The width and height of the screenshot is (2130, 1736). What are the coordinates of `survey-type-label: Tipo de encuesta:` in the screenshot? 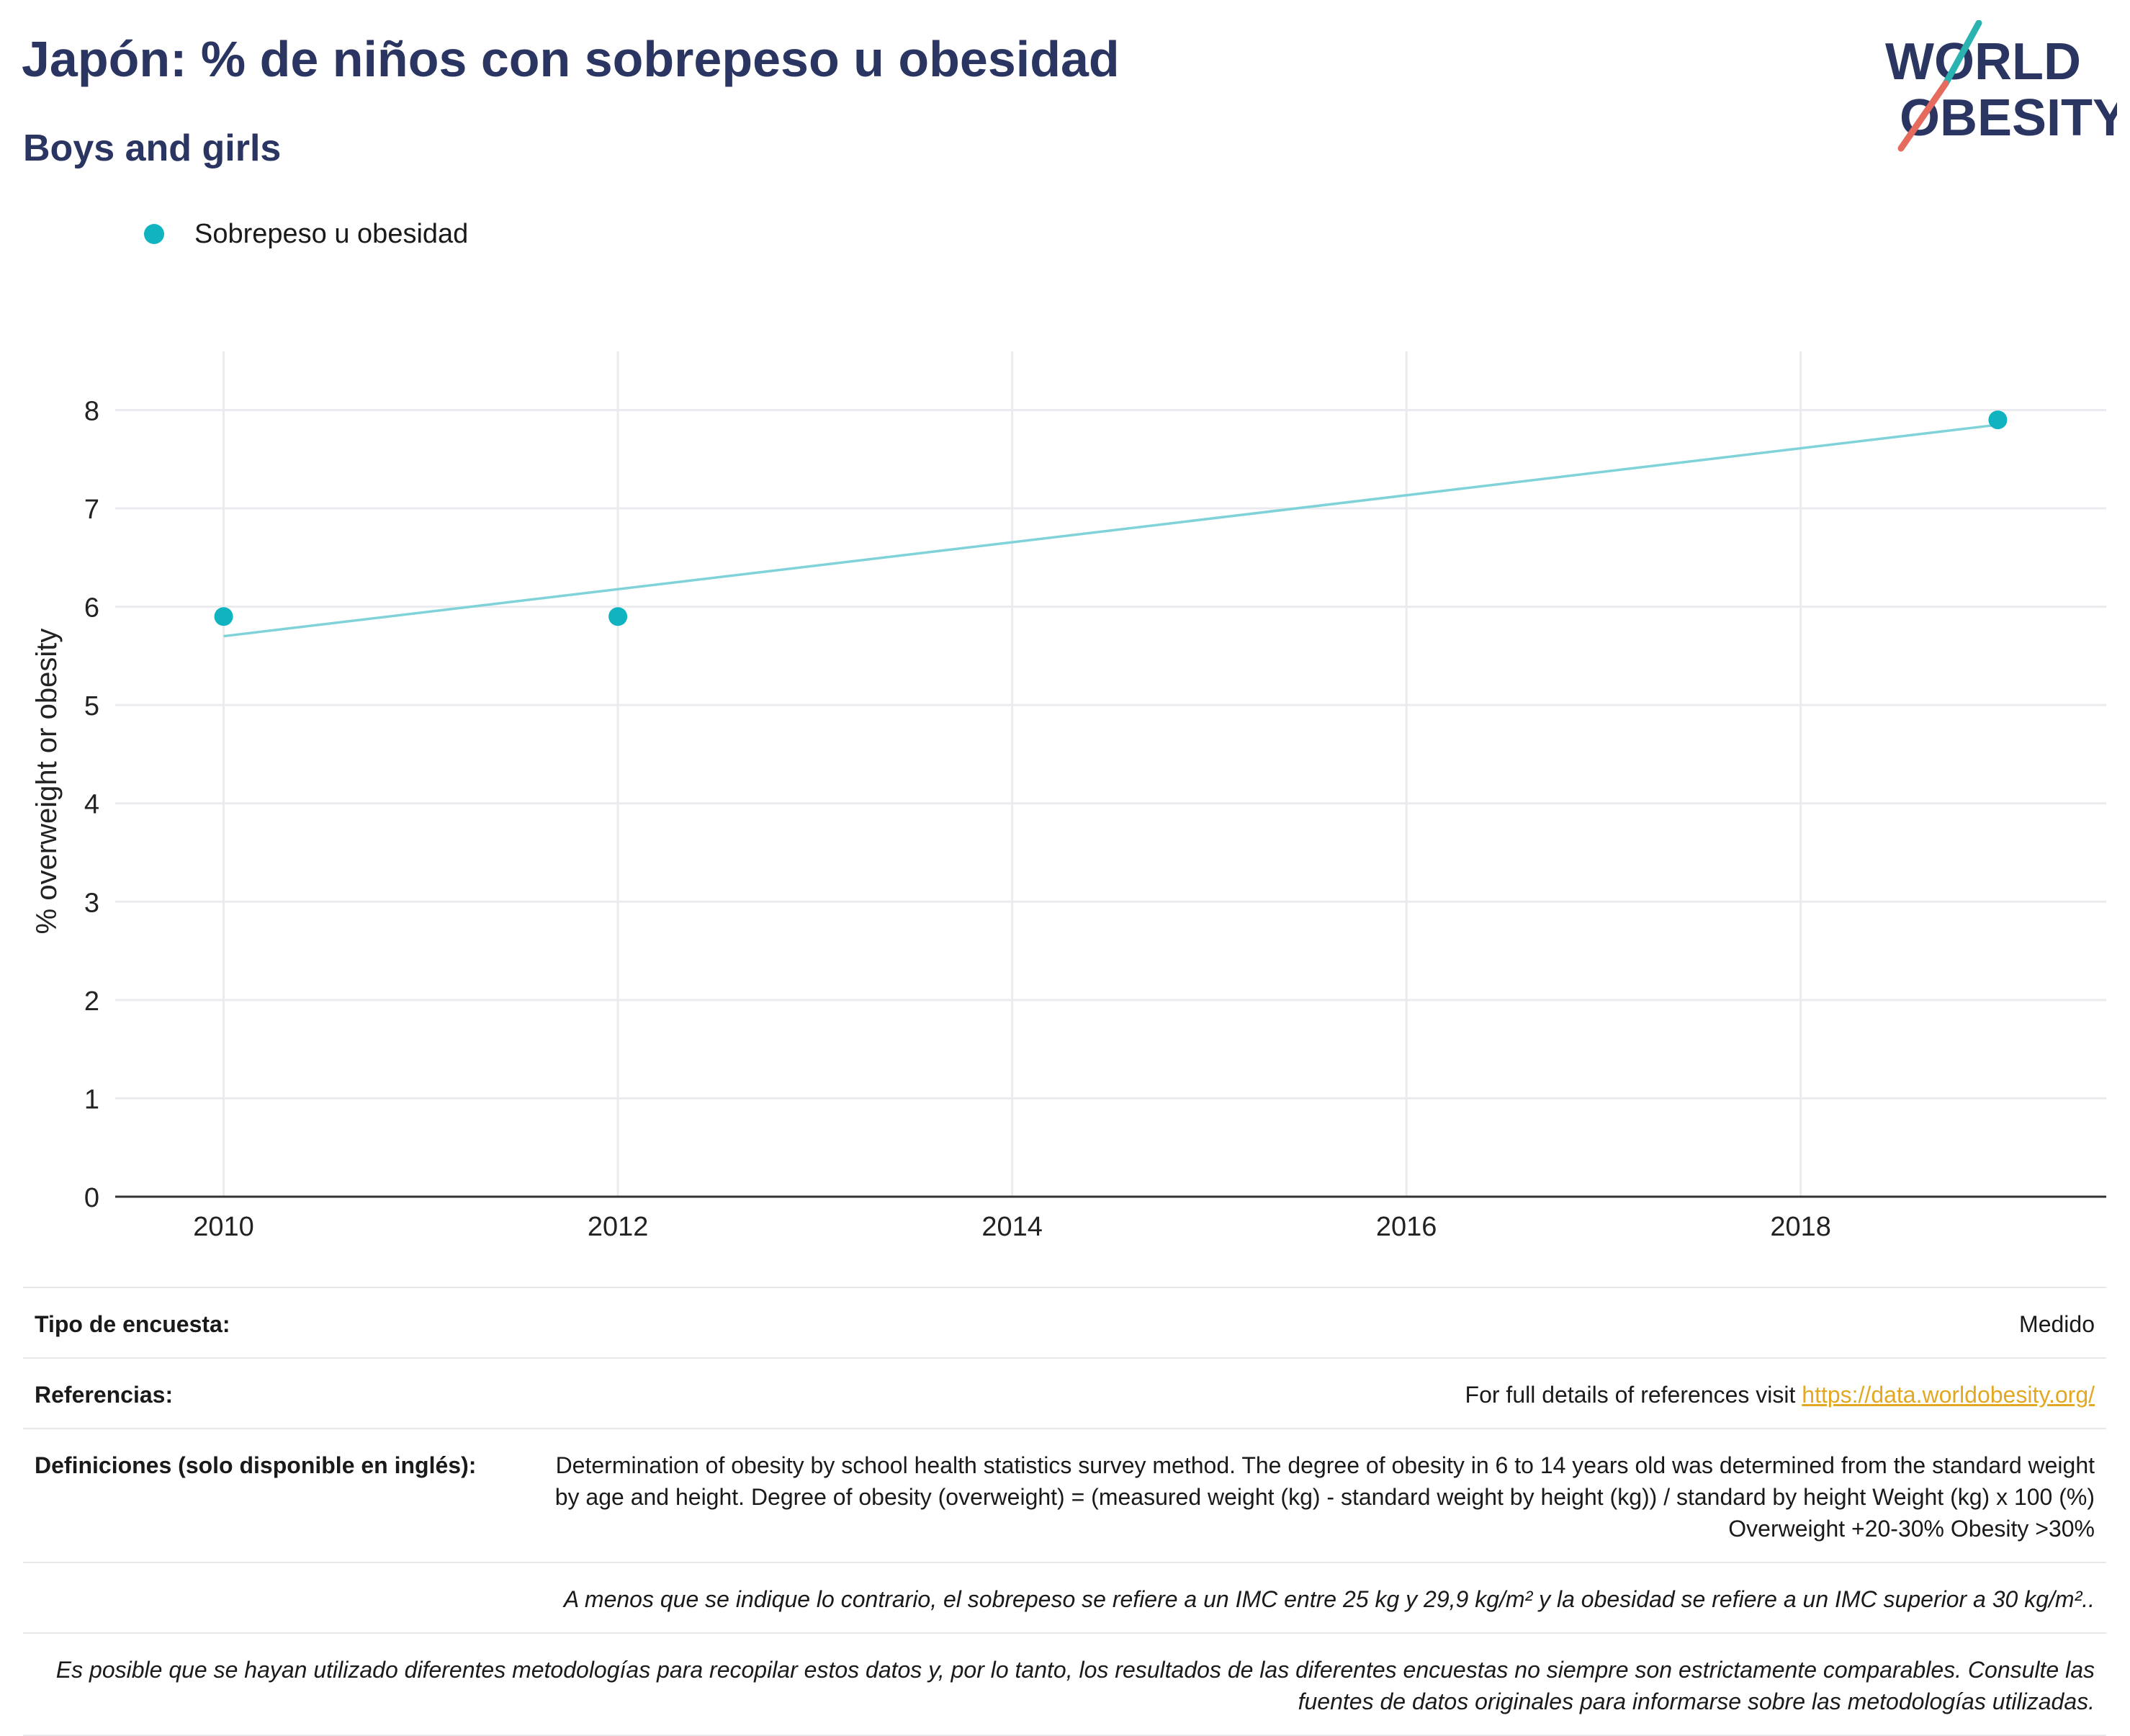 It's located at (132, 1324).